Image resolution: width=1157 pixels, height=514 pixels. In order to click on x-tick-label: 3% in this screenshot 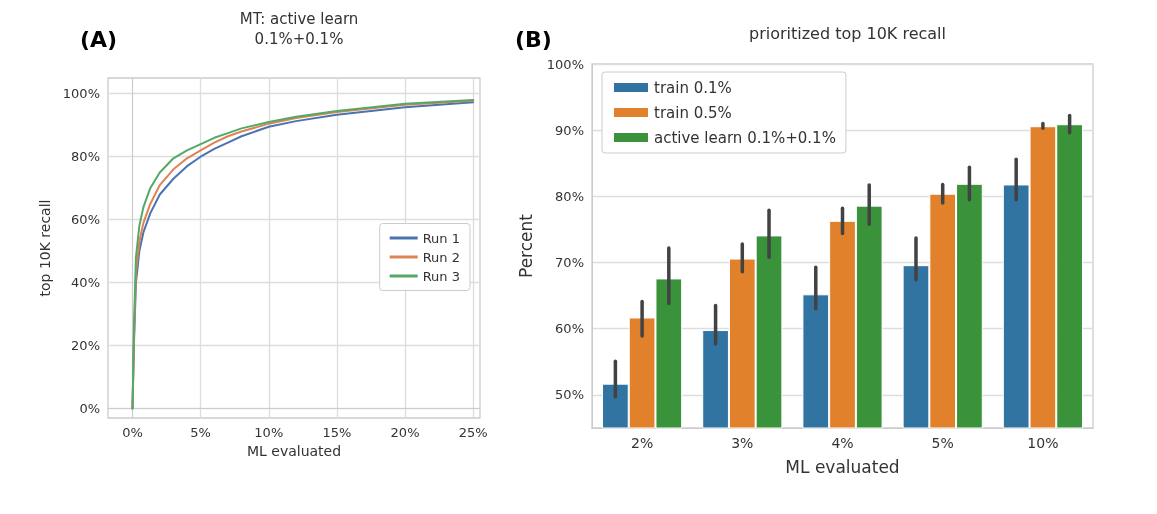, I will do `click(742, 443)`.